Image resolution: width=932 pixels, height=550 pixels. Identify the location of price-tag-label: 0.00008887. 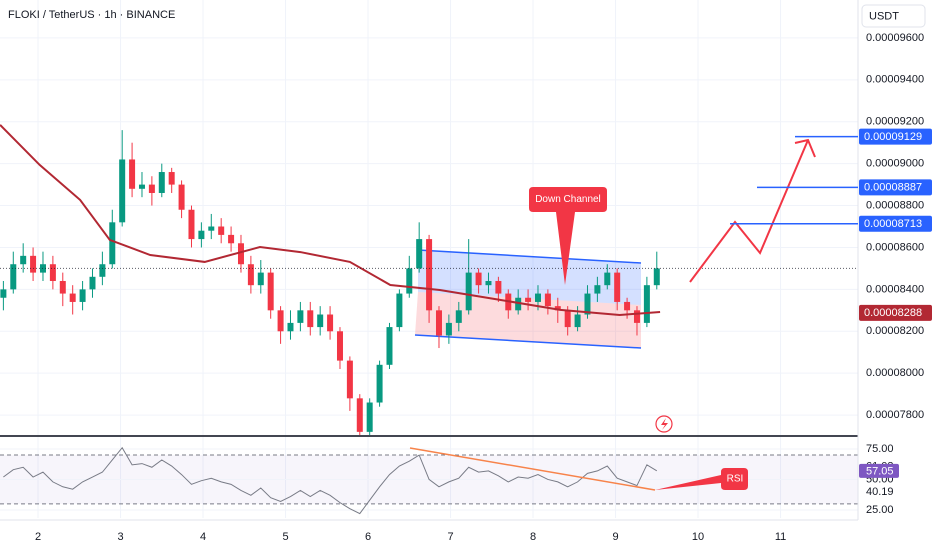
(893, 188).